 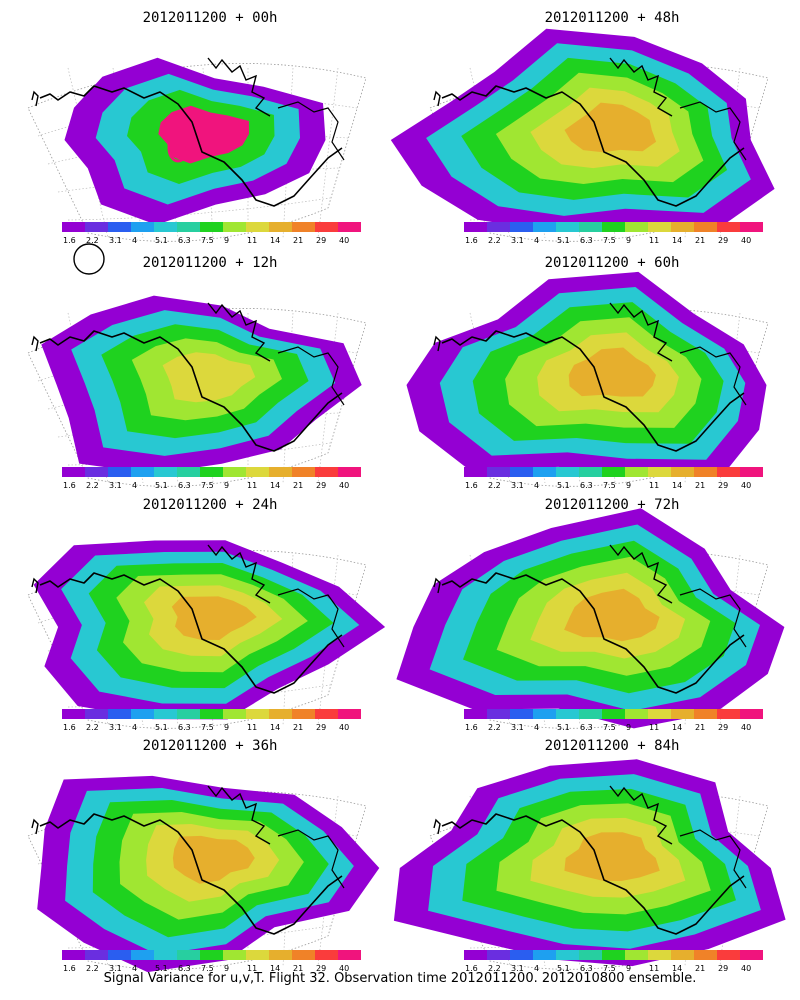 What do you see at coordinates (612, 746) in the screenshot?
I see `panel-title: 2012011200 + 84h` at bounding box center [612, 746].